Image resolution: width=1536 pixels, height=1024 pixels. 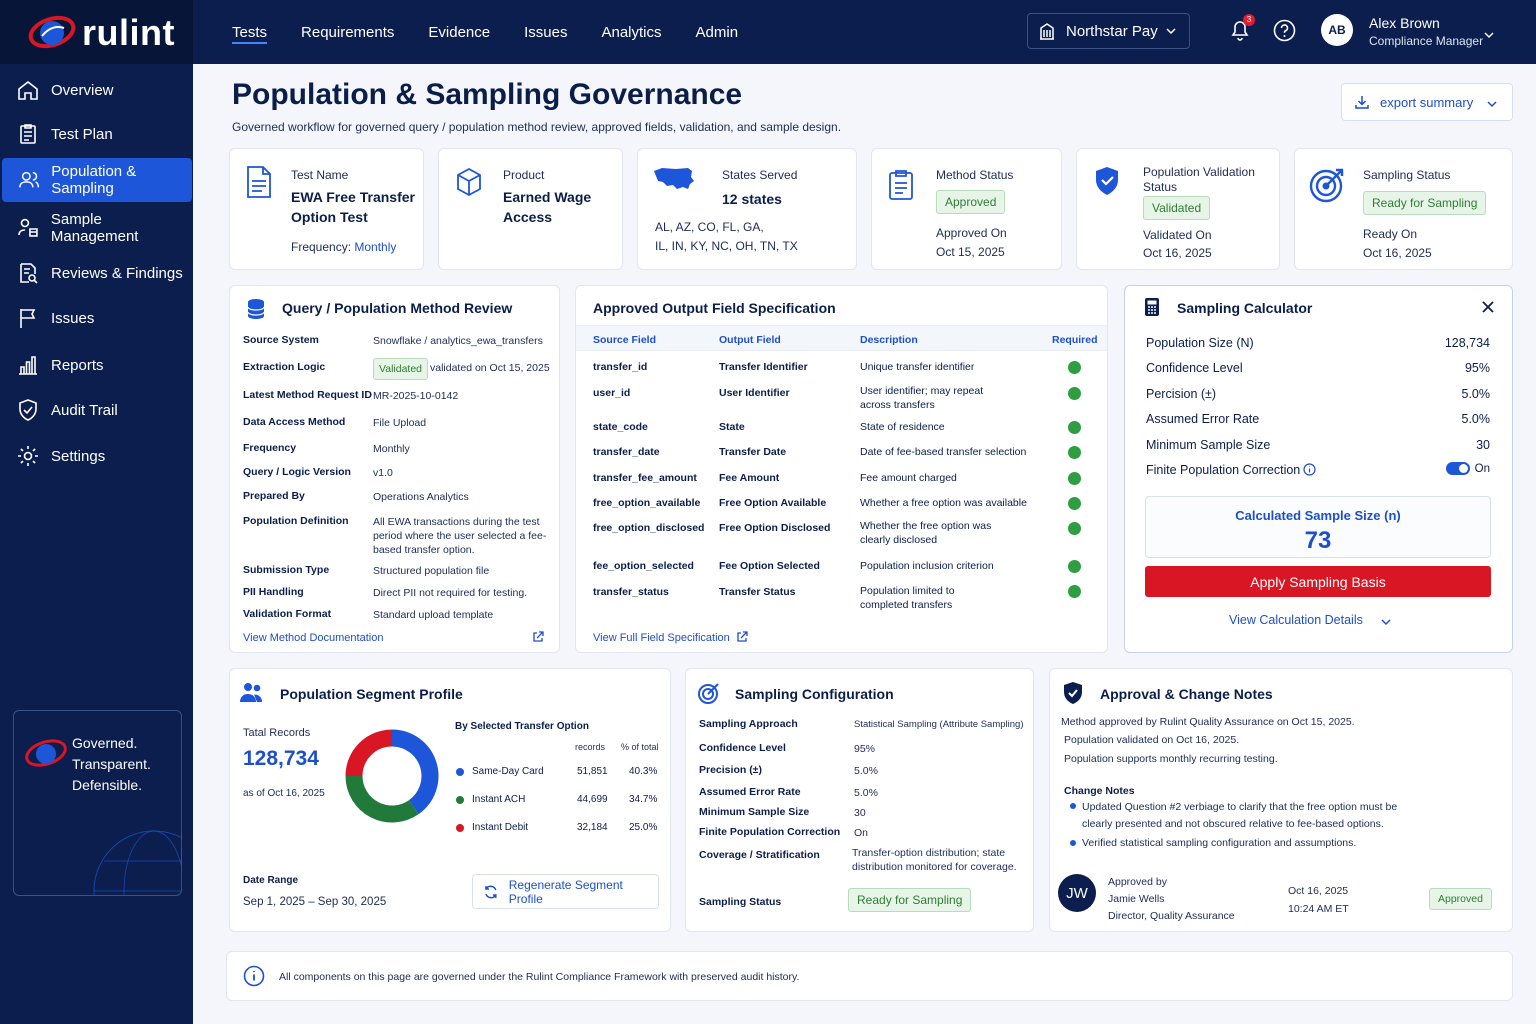 What do you see at coordinates (1337, 30) in the screenshot?
I see `avatar: AB` at bounding box center [1337, 30].